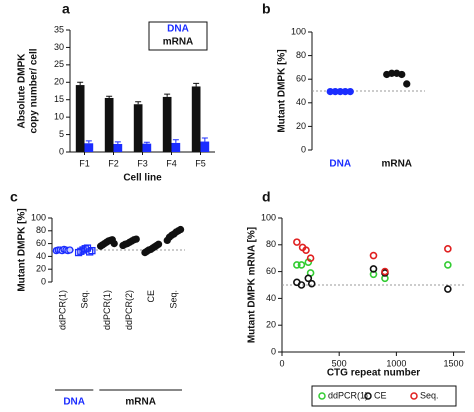 Image resolution: width=474 pixels, height=412 pixels. Describe the element at coordinates (396, 164) in the screenshot. I see `x-tick-label: mRNA` at that location.